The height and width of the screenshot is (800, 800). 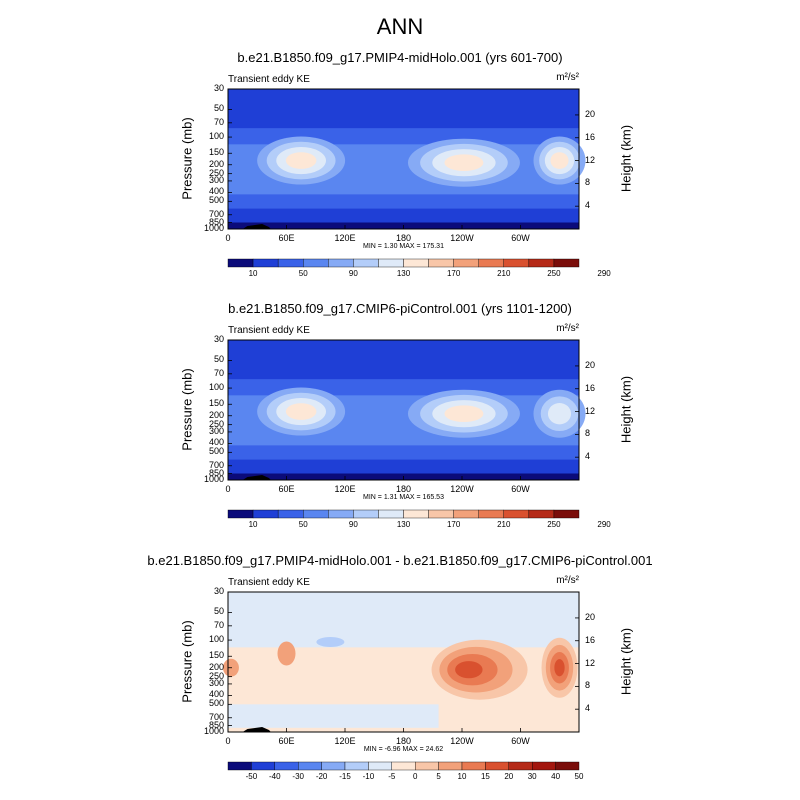 I want to click on colorbar-label: 290, so click(x=604, y=524).